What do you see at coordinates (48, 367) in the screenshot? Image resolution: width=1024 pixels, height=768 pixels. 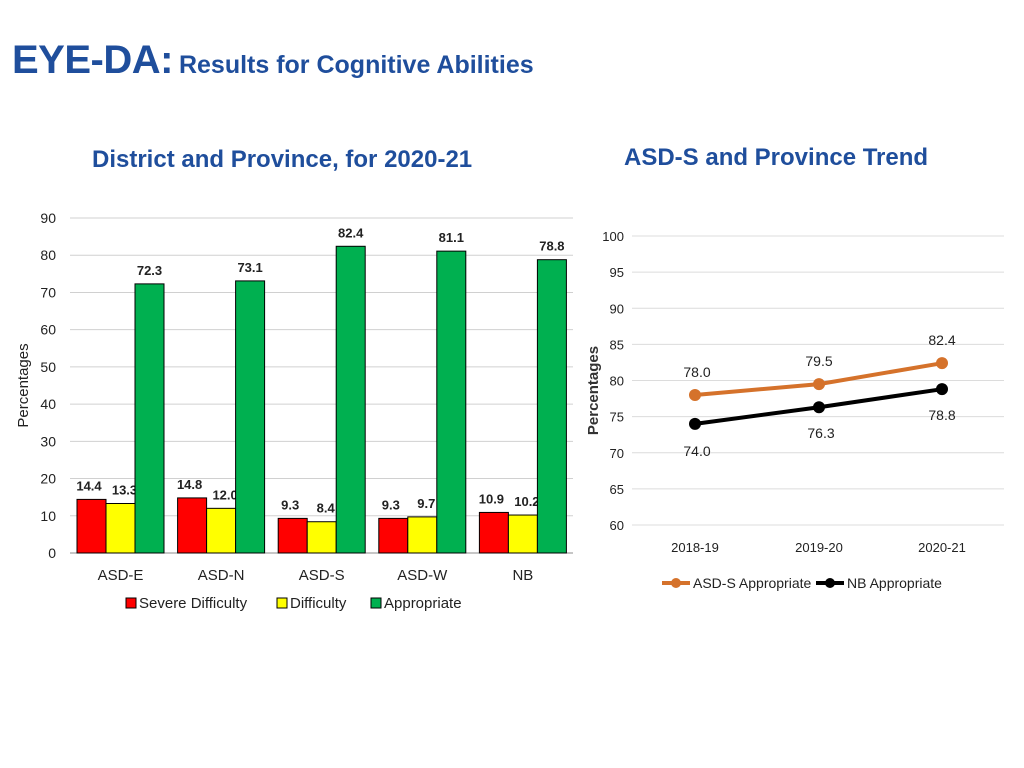 I see `bar-y-tick-label: 50` at bounding box center [48, 367].